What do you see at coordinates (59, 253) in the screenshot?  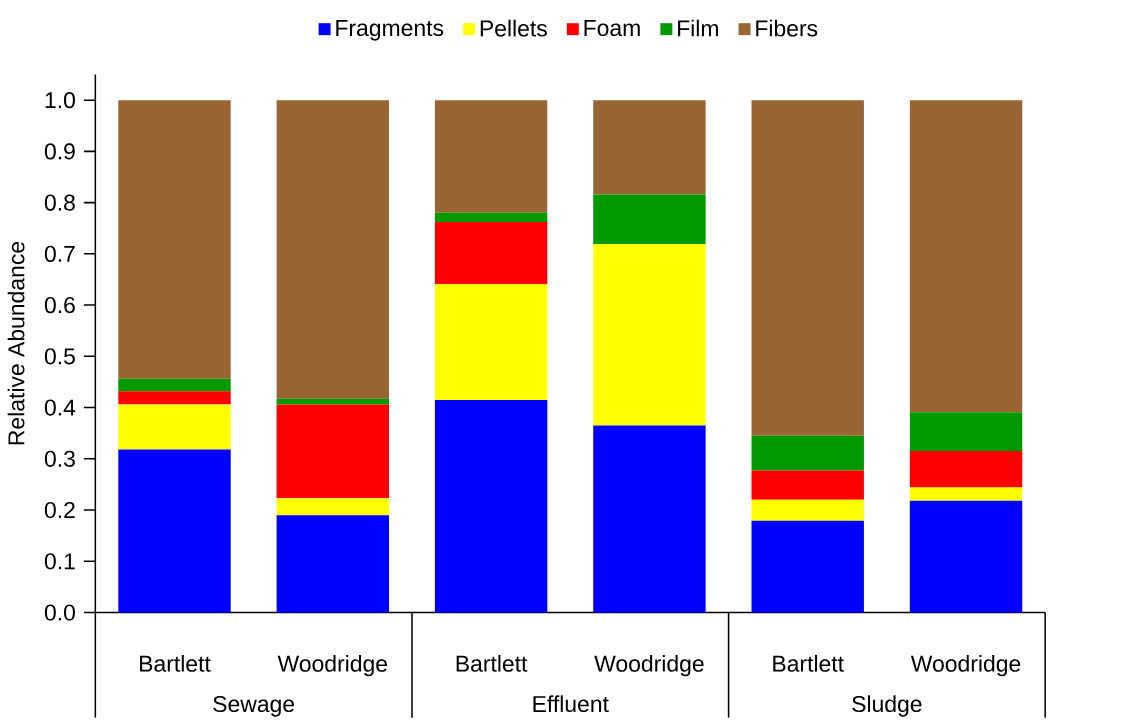 I see `y-tick-label: 0.7` at bounding box center [59, 253].